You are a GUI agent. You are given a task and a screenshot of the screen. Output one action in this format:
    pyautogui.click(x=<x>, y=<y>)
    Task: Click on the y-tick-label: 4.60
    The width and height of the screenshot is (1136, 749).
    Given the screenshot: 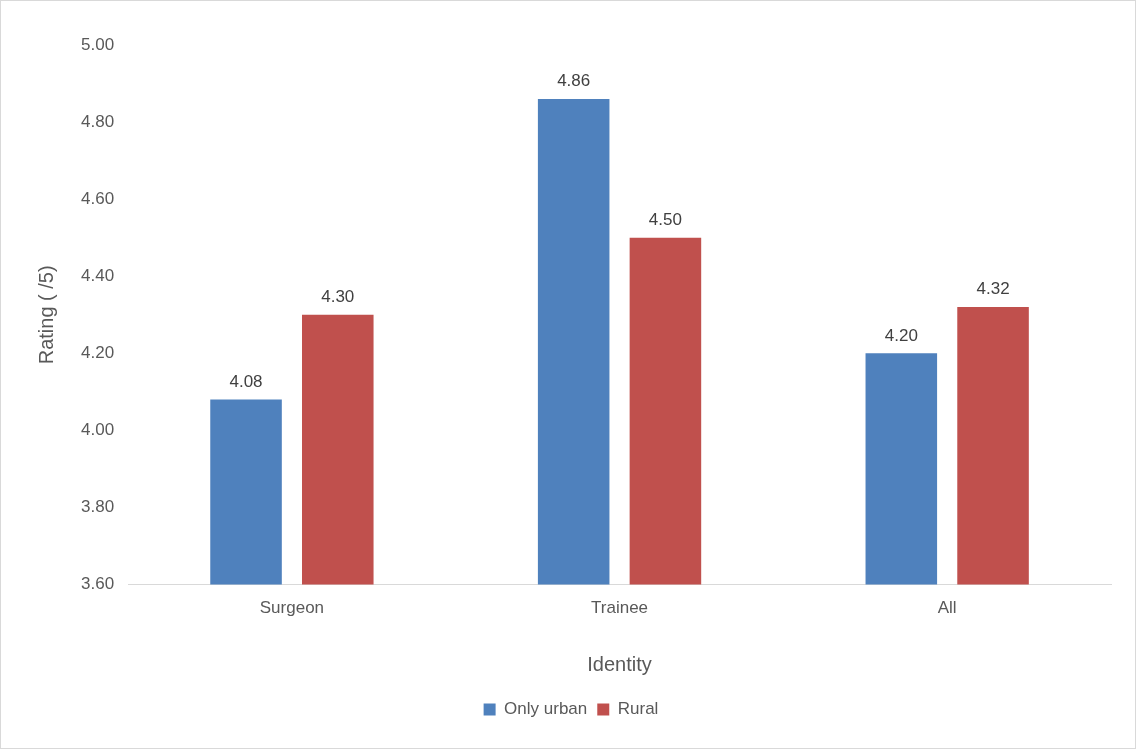 What is the action you would take?
    pyautogui.click(x=97, y=198)
    